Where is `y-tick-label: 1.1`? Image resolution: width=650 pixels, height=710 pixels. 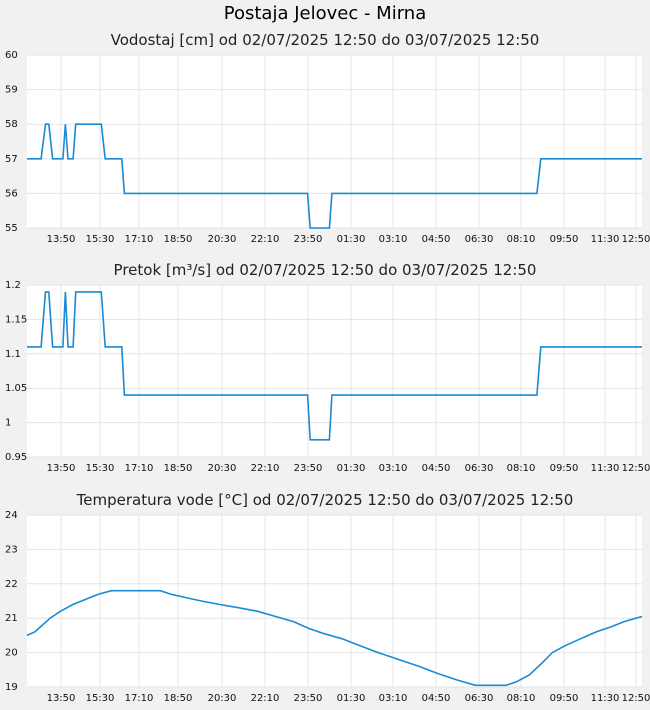
y-tick-label: 1.1 is located at coordinates (13, 354).